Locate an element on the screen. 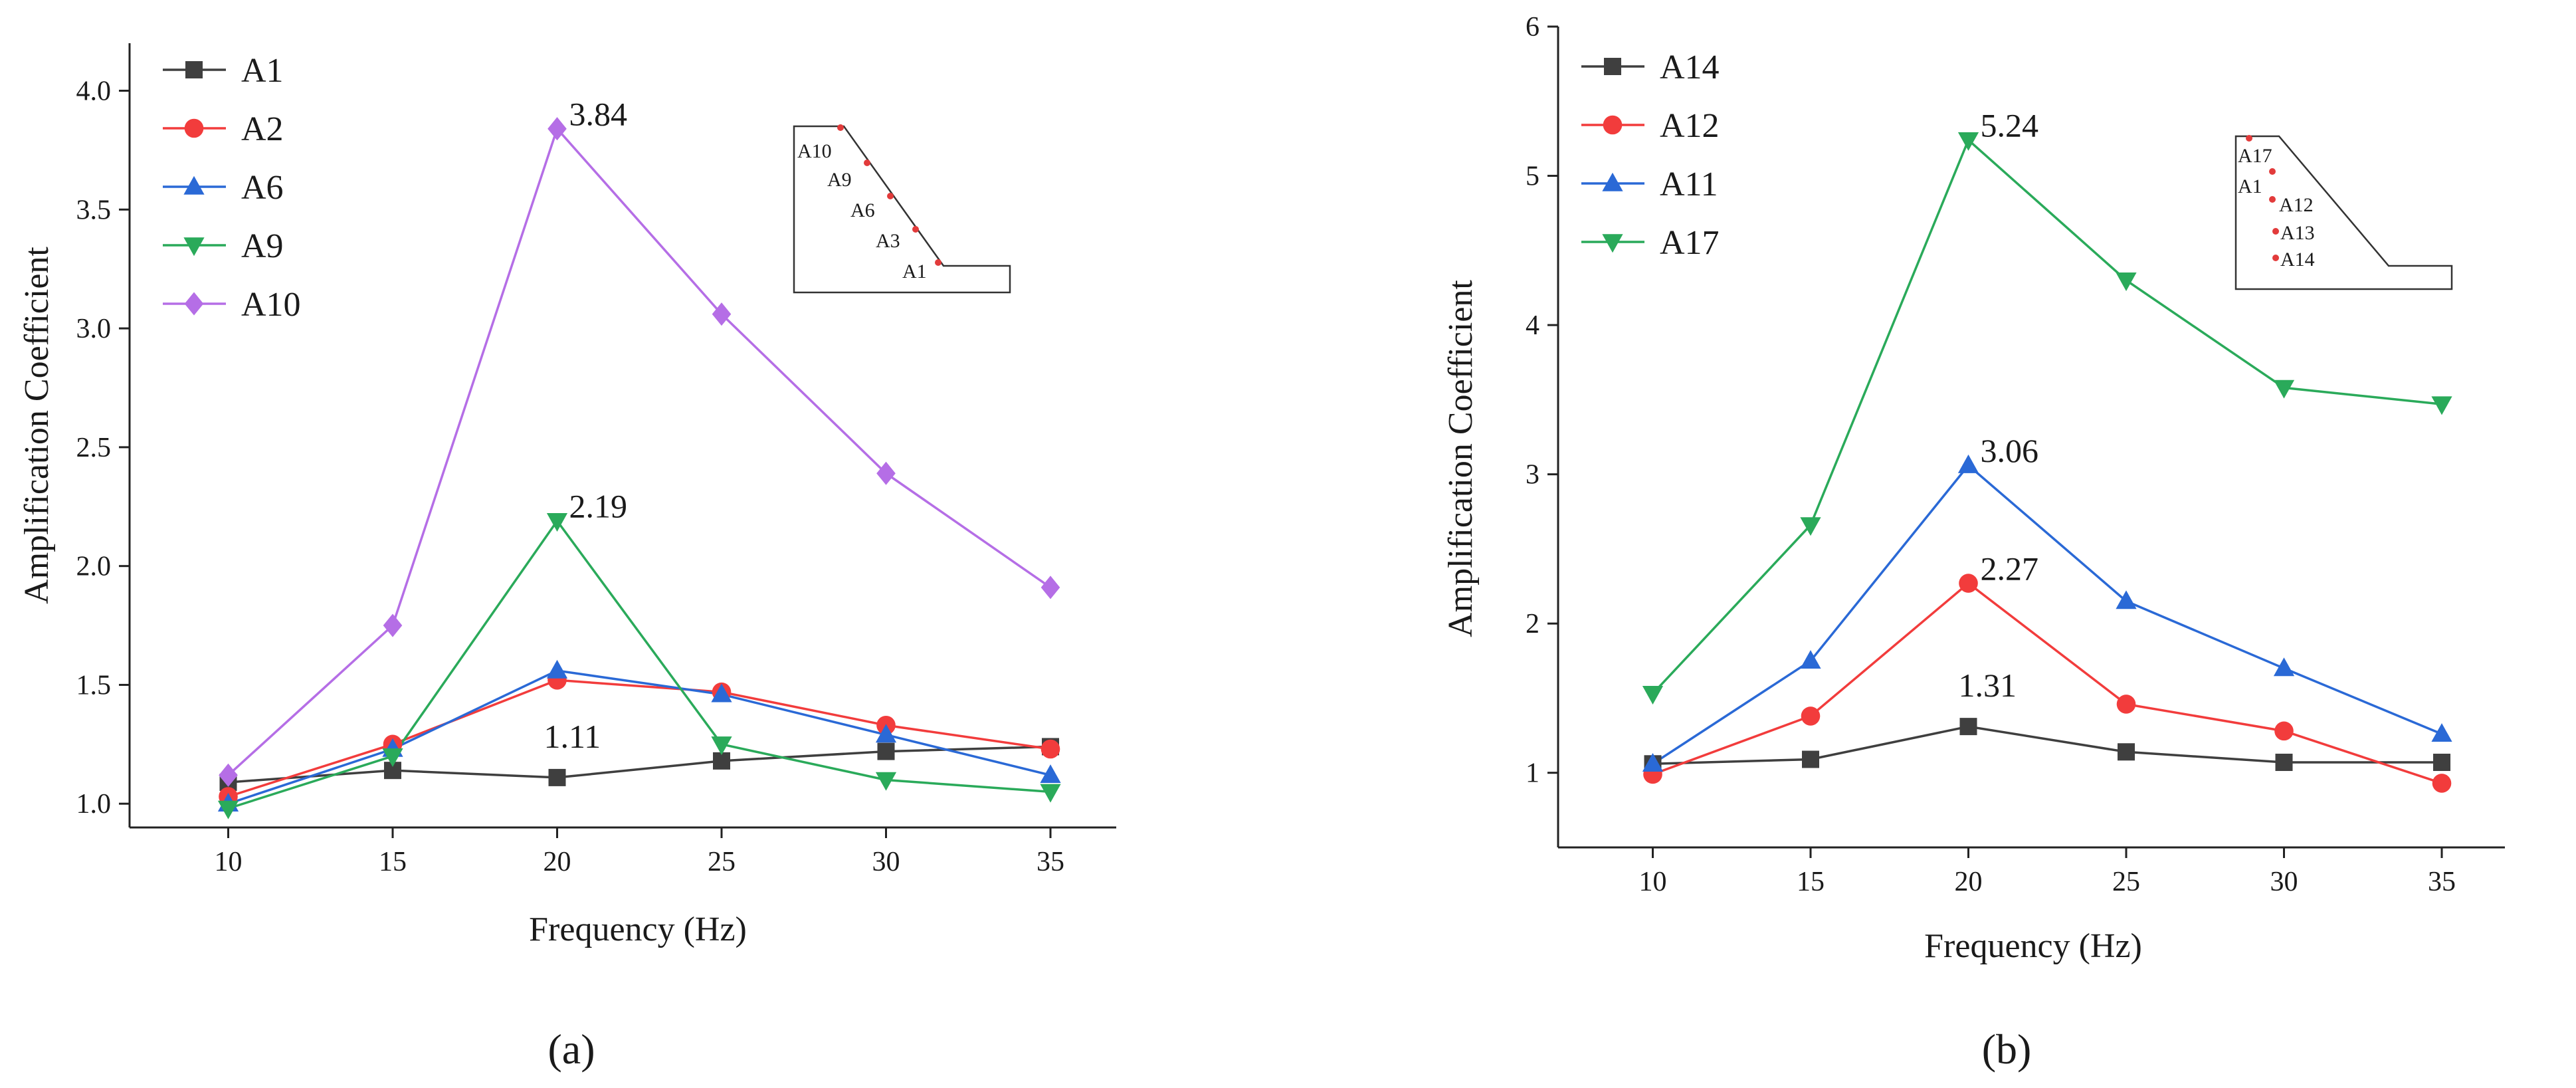 Image resolution: width=2576 pixels, height=1088 pixels. chart-a-inset-diagram: A10 A9 A6 A3 A1 is located at coordinates (902, 209).